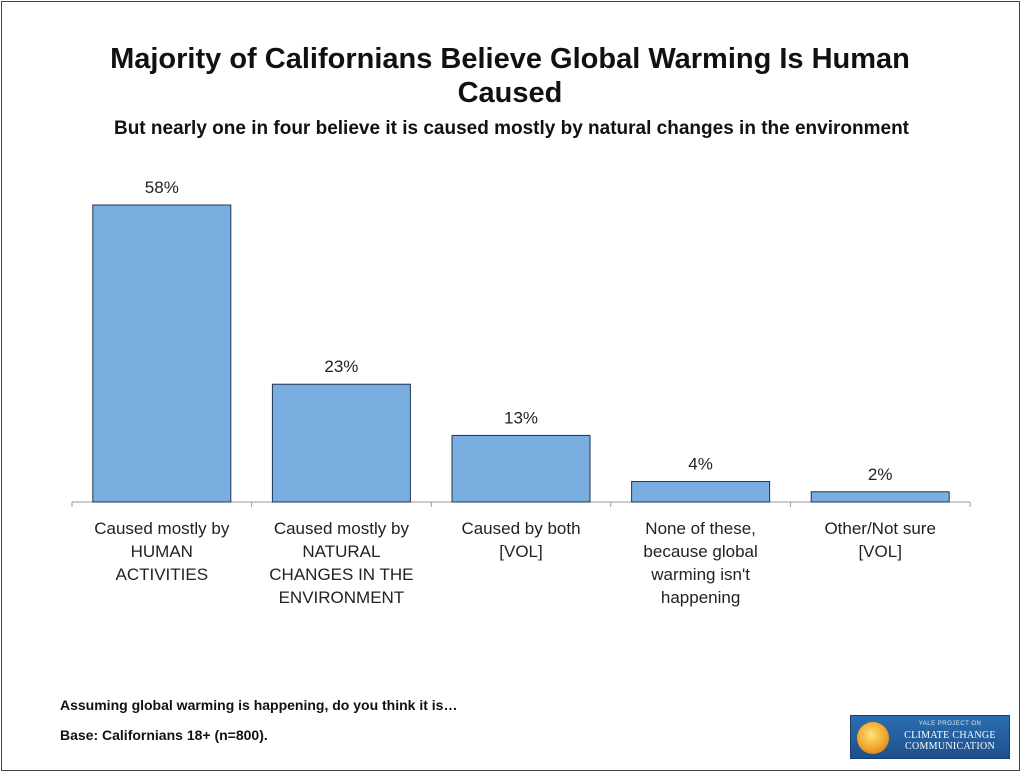 The width and height of the screenshot is (1023, 774). What do you see at coordinates (162, 187) in the screenshot?
I see `data-label-0: 58%` at bounding box center [162, 187].